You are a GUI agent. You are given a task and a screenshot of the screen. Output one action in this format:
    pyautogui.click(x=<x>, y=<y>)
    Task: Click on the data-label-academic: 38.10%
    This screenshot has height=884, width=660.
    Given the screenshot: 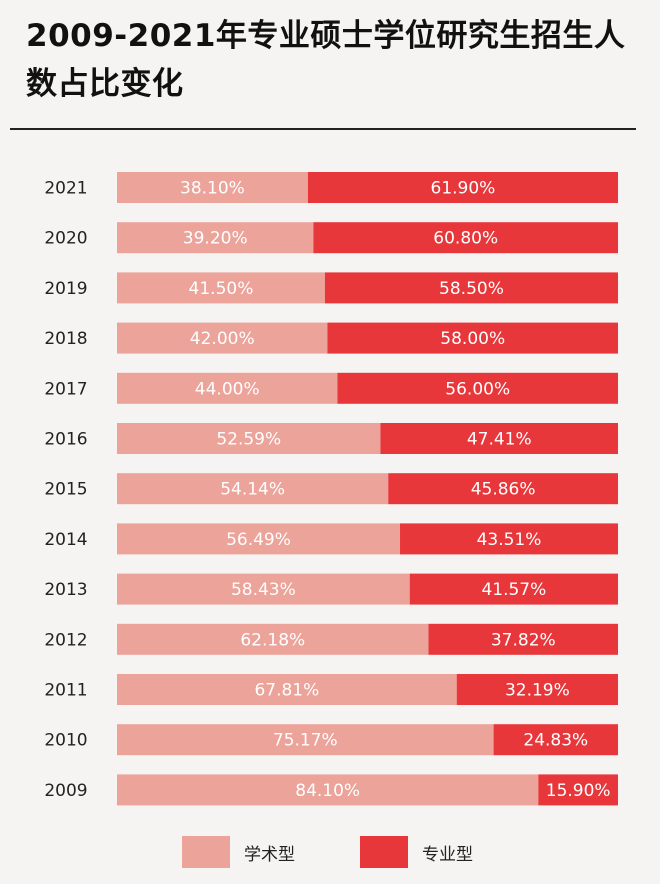 What is the action you would take?
    pyautogui.click(x=212, y=189)
    